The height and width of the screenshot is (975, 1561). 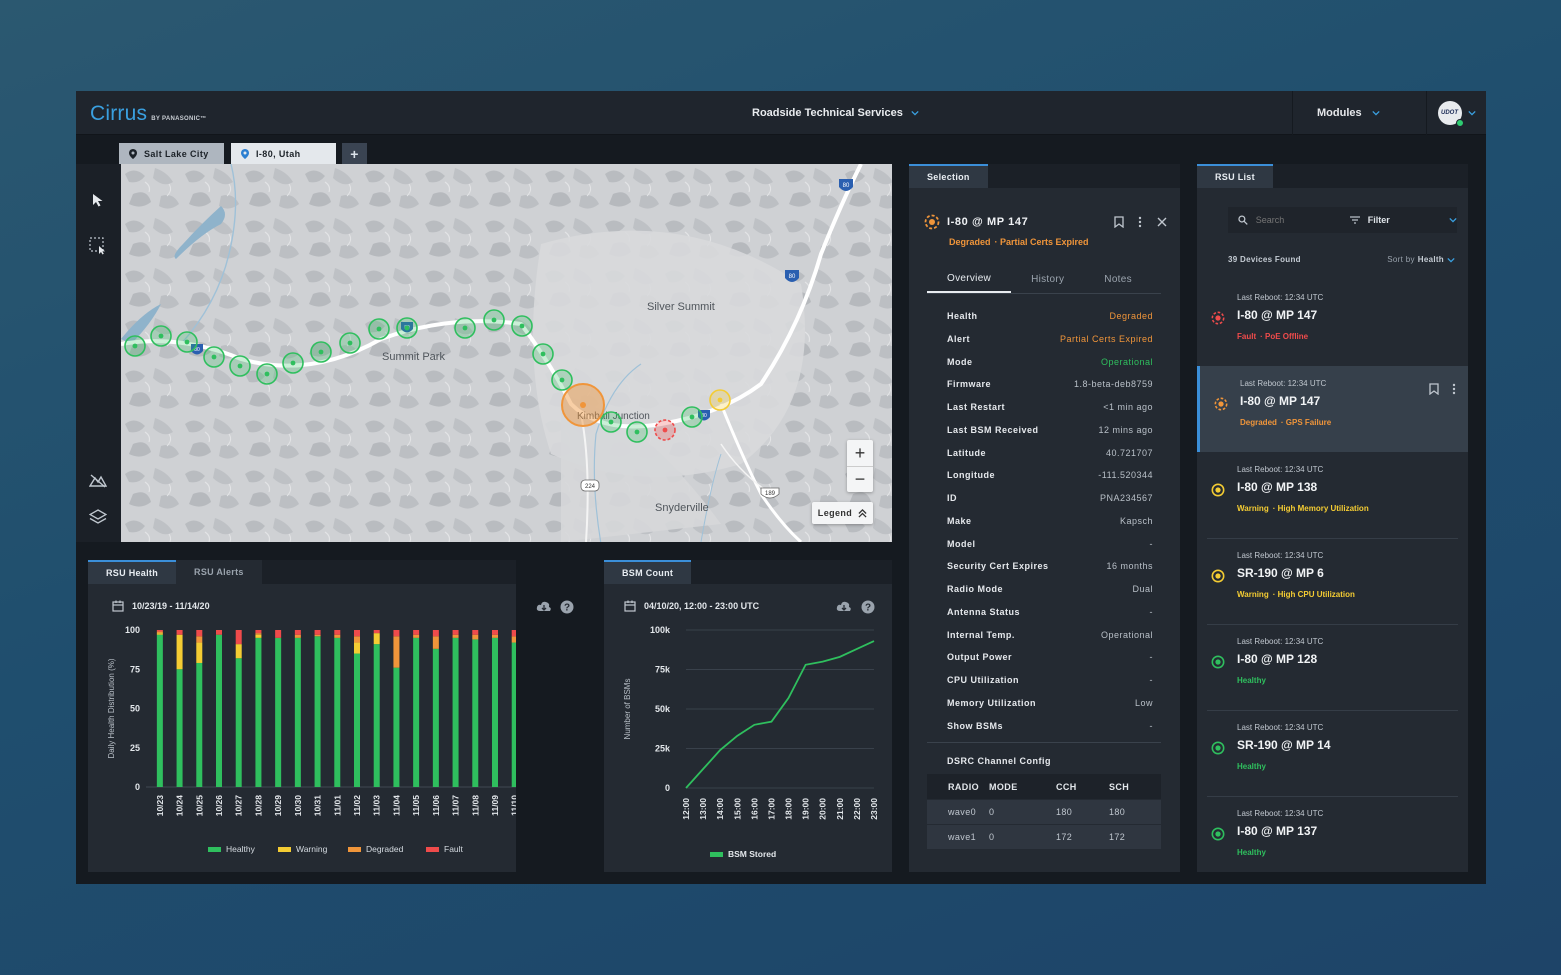 I want to click on terrain-toggle-button, so click(x=98, y=481).